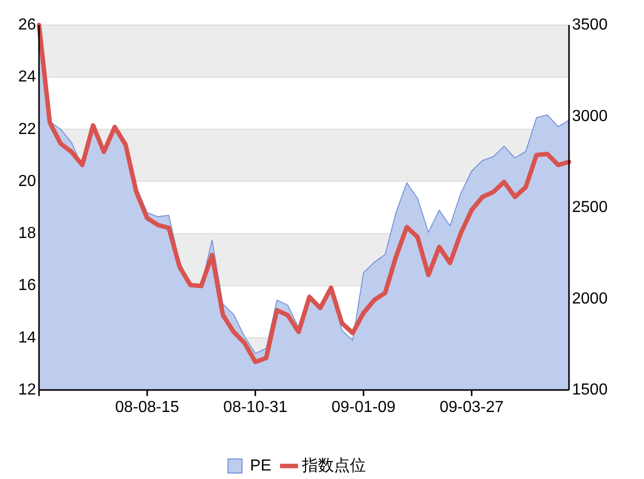 This screenshot has width=644, height=479. Describe the element at coordinates (27, 390) in the screenshot. I see `y-tick-label: 12` at that location.